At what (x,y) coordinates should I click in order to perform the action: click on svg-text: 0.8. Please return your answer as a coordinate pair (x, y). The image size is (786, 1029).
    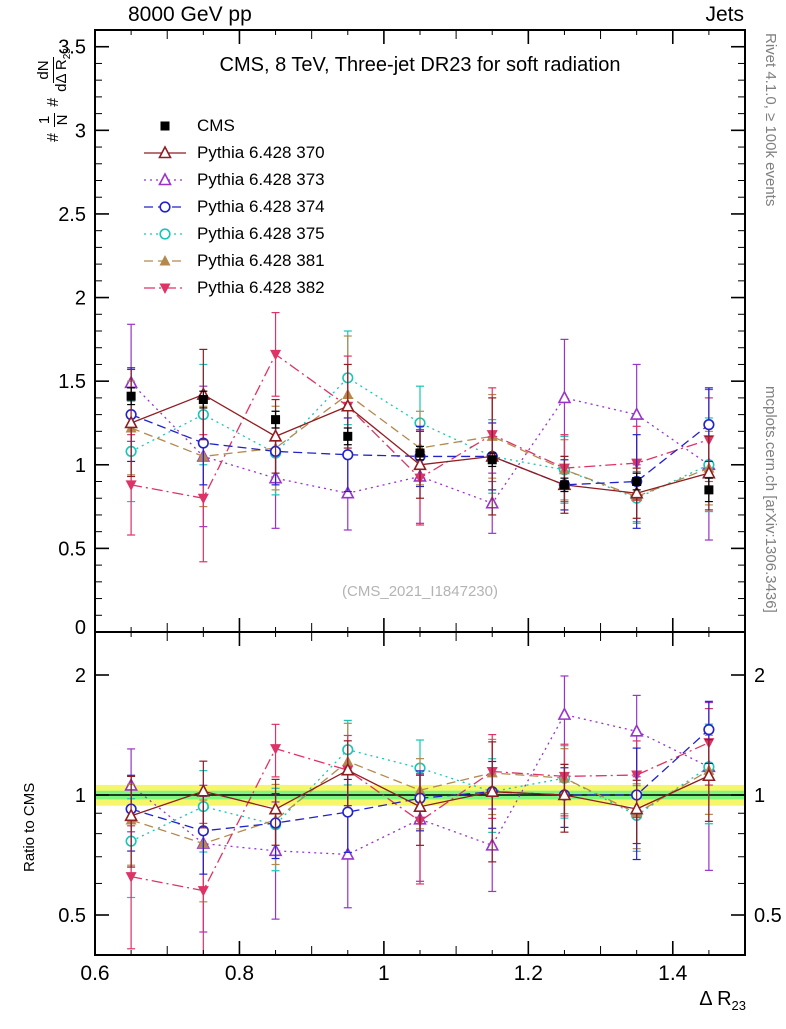
    Looking at the image, I should click on (239, 973).